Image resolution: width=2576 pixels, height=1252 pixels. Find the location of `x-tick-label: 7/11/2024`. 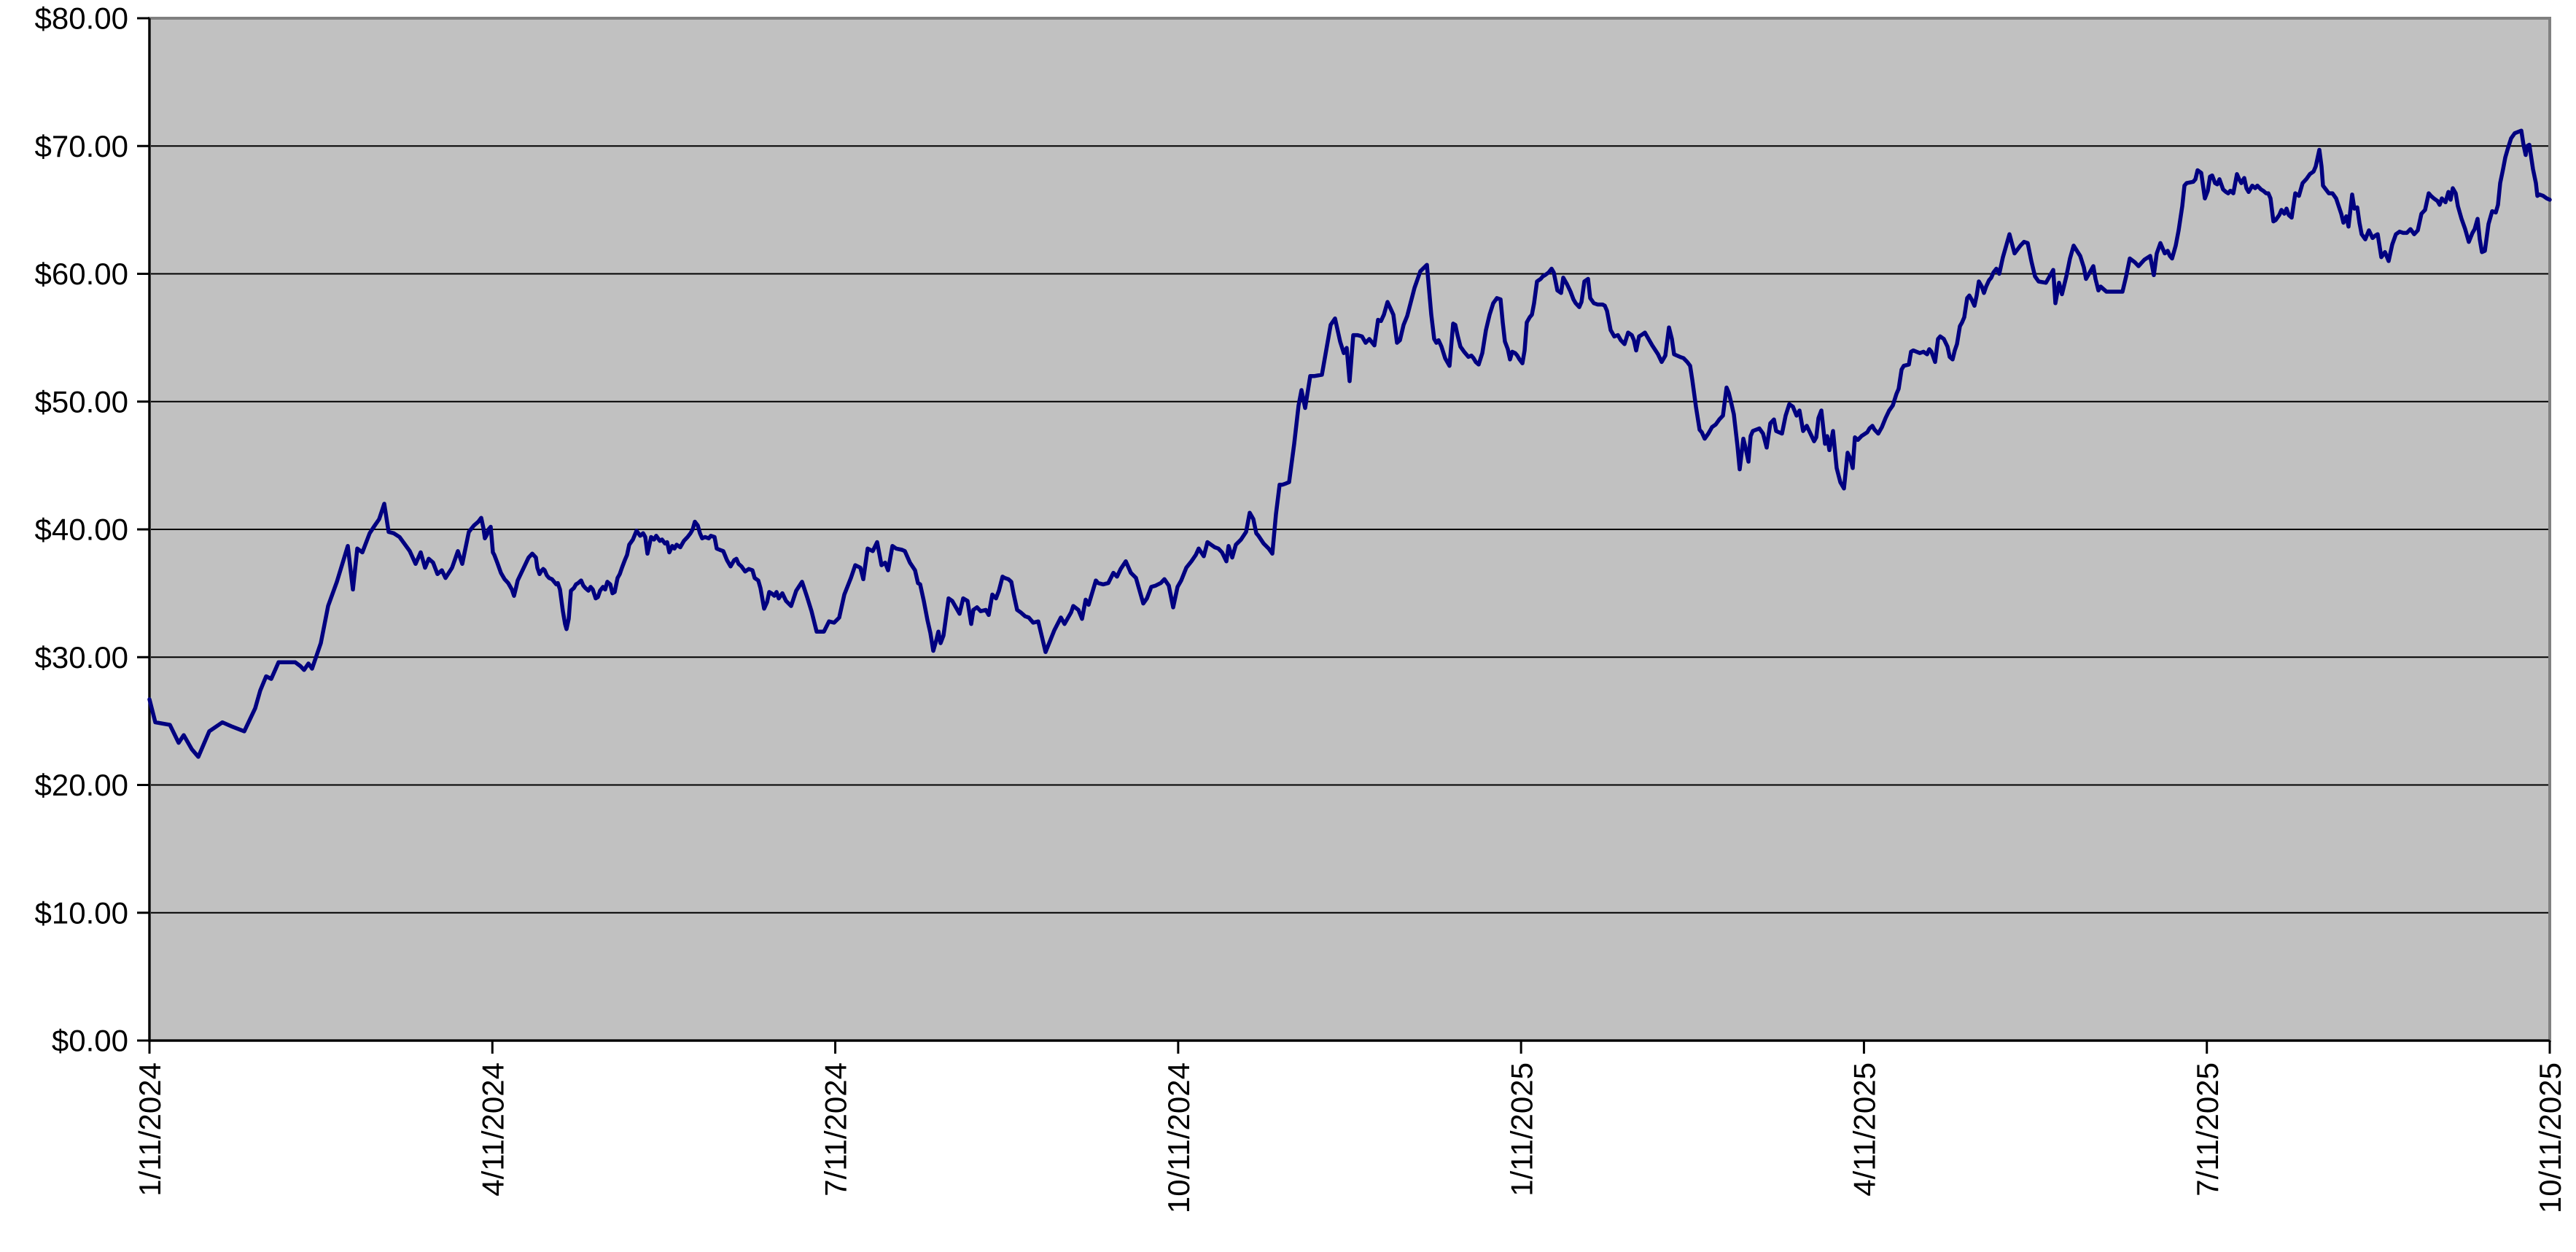

x-tick-label: 7/11/2024 is located at coordinates (836, 1129).